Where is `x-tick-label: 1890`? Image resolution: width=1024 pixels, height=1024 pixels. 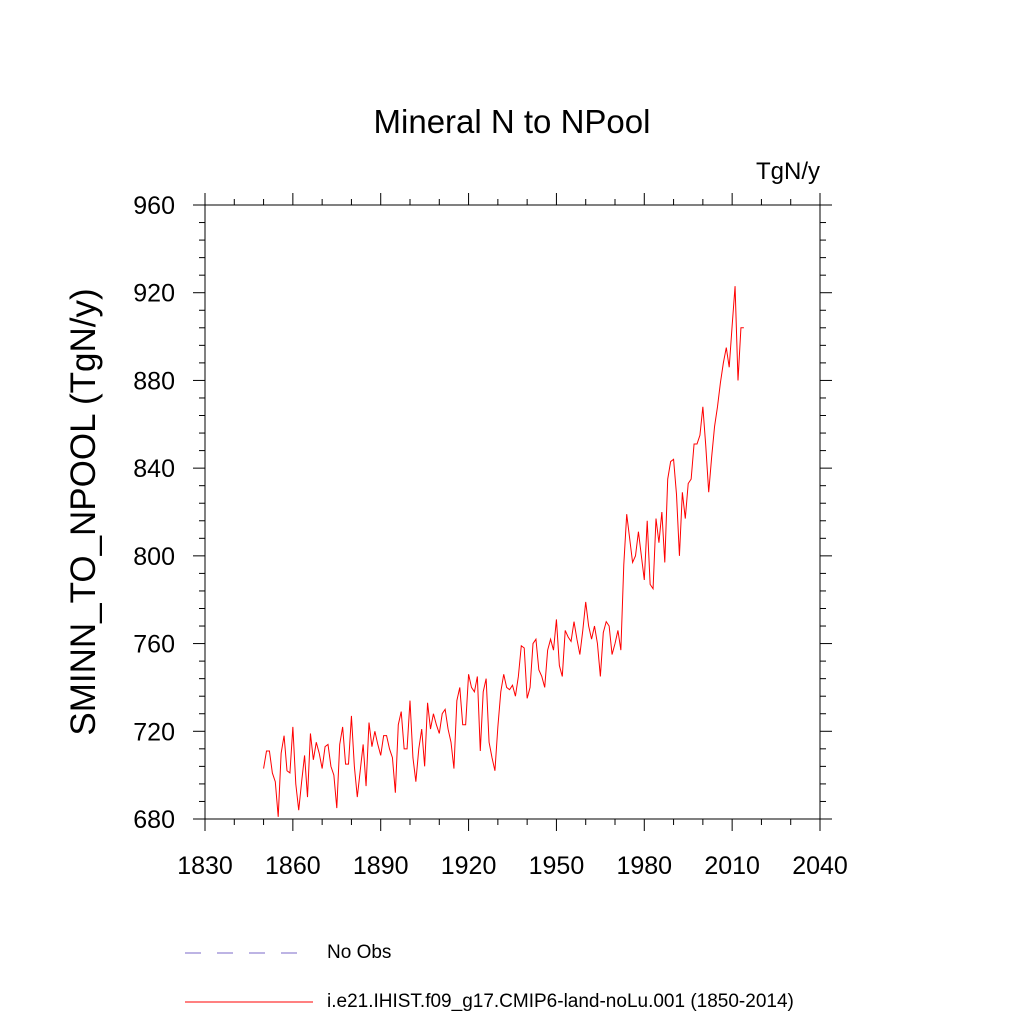
x-tick-label: 1890 is located at coordinates (381, 866).